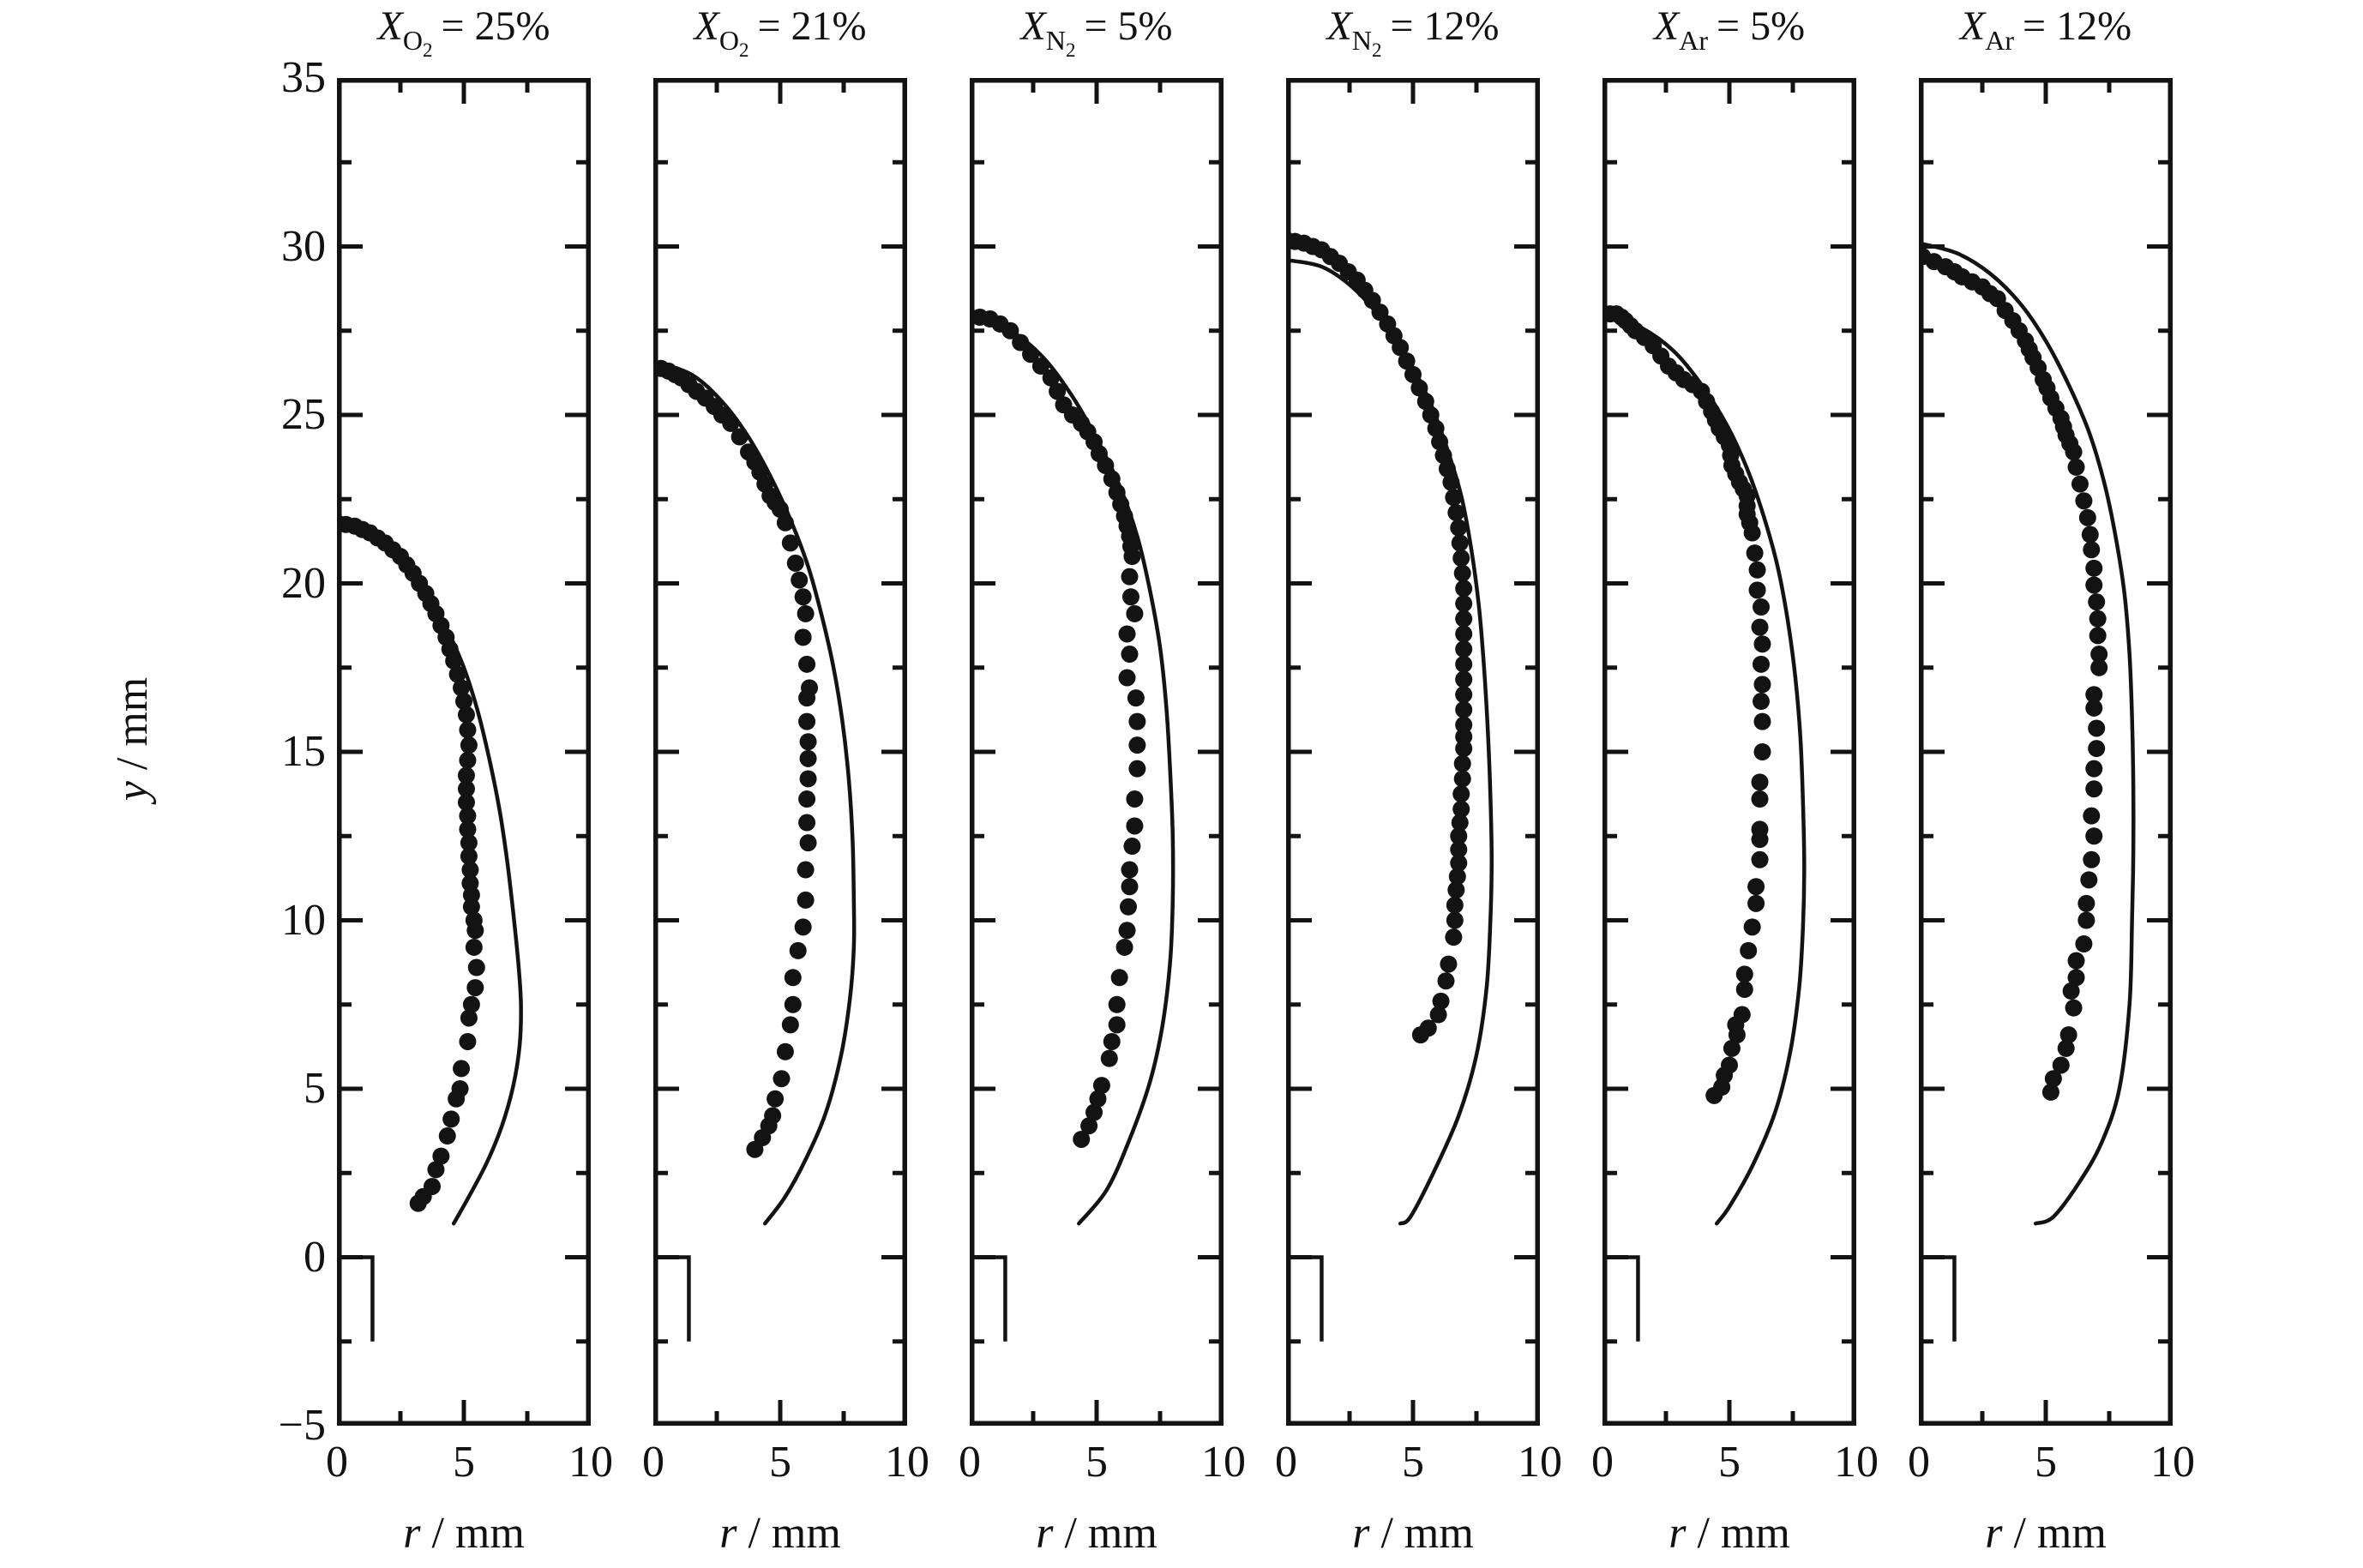  Describe the element at coordinates (1938, 1298) in the screenshot. I see `burner-outline` at that location.